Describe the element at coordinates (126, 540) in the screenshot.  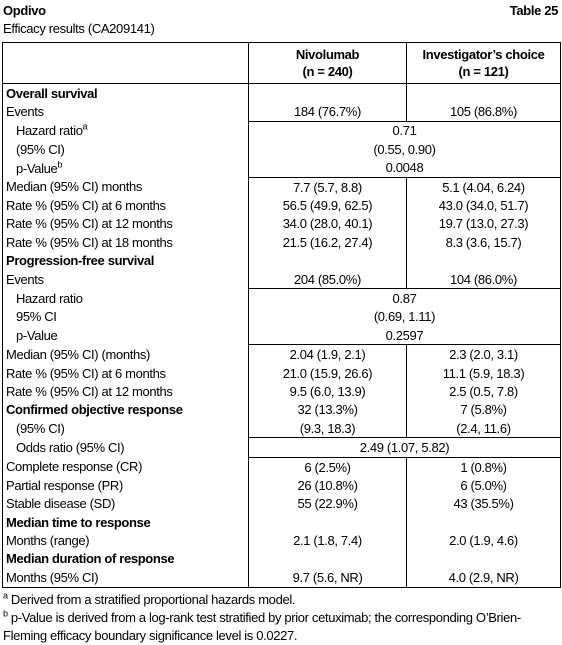
I see `row-label: Months (range)` at that location.